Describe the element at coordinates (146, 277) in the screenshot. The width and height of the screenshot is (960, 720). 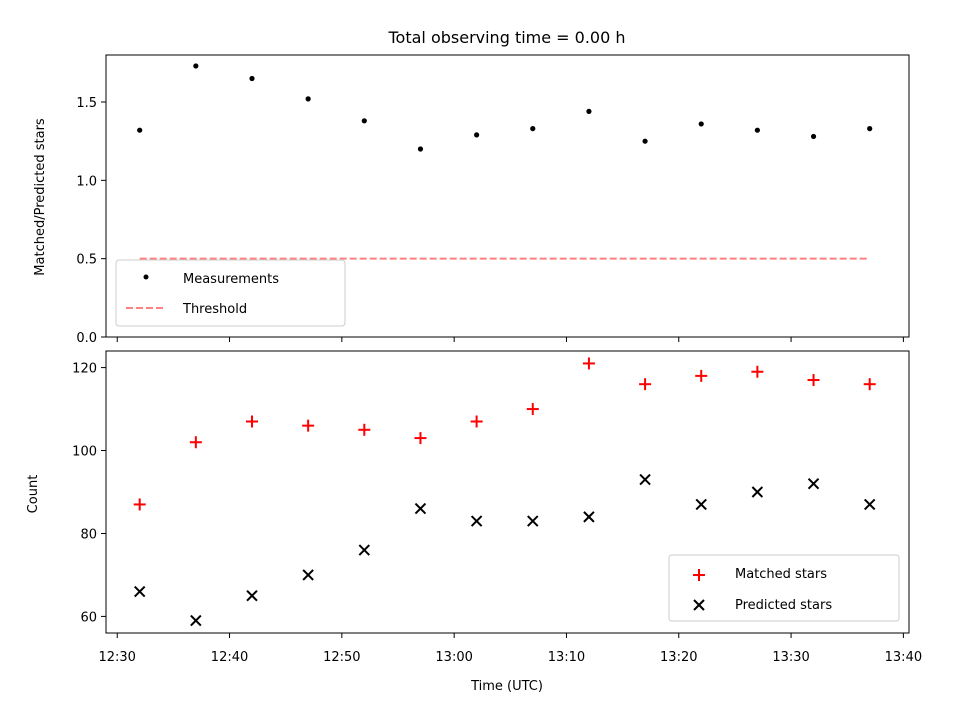
I see `measurements-legend-marker` at that location.